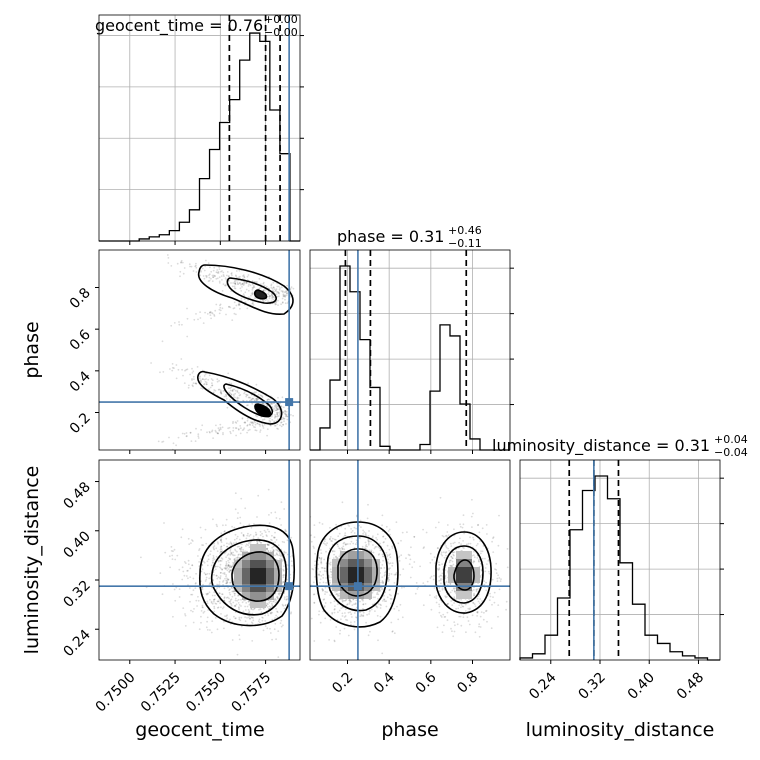 This screenshot has height=760, width=760. Describe the element at coordinates (76, 544) in the screenshot. I see `y-tick-label: 0.40` at that location.